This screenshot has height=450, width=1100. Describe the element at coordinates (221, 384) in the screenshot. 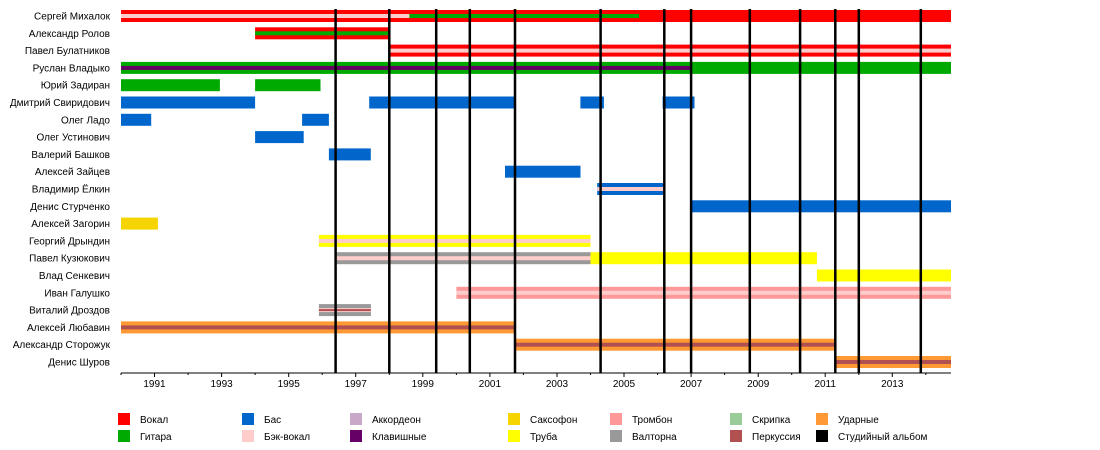

I see `x-tick-label: 1993` at that location.